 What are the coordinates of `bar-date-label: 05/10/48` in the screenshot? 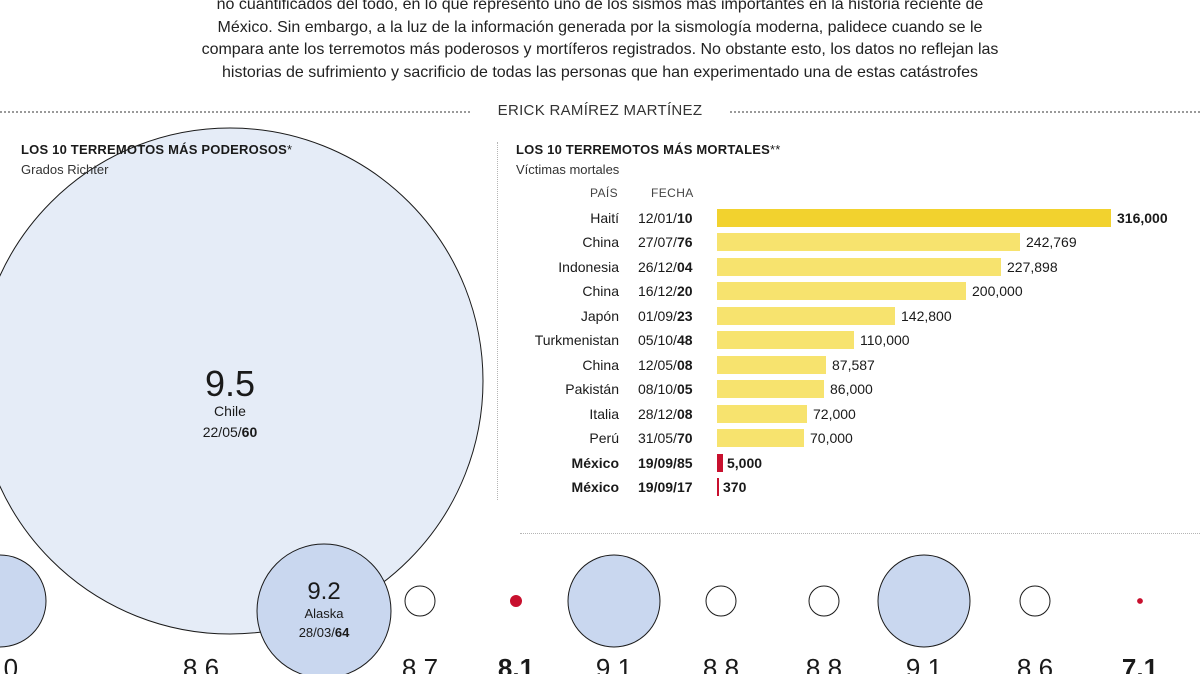 It's located at (665, 340).